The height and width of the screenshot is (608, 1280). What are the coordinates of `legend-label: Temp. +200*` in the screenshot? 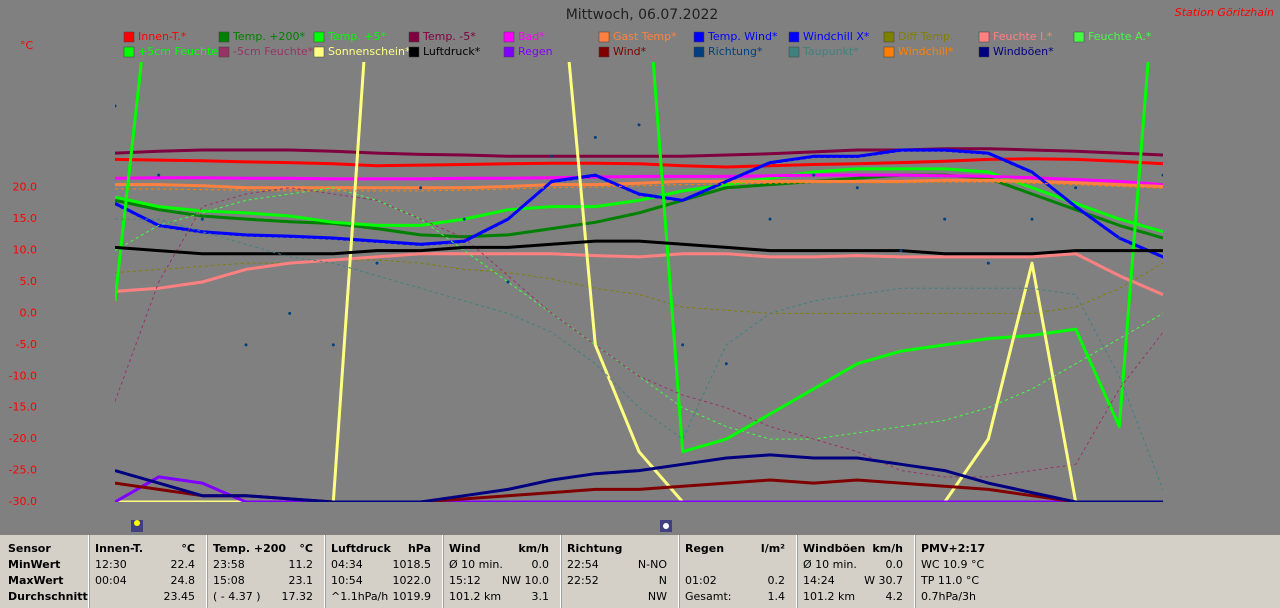 It's located at (269, 36).